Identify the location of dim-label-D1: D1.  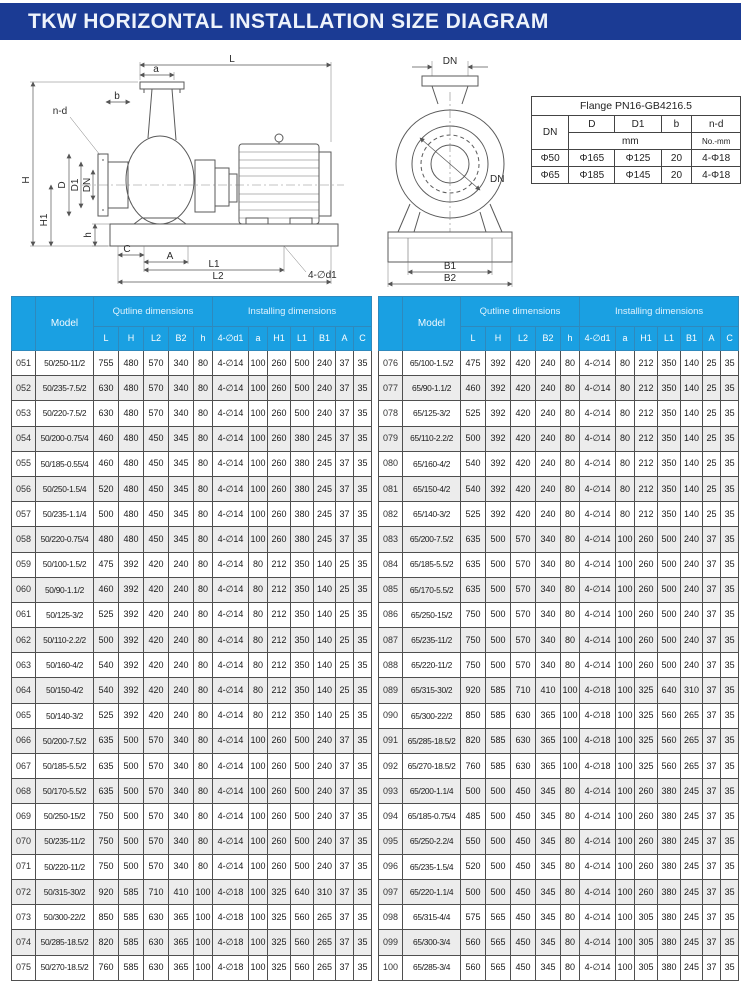
(75, 184).